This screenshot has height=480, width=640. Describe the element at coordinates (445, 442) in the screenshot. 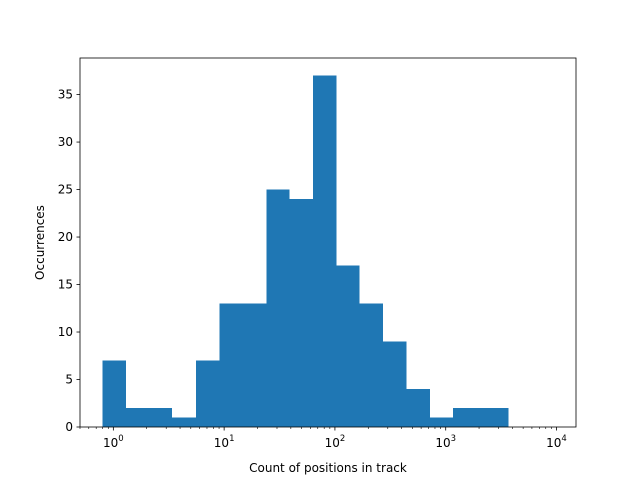

I see `x-tick-label-3: 10³` at that location.